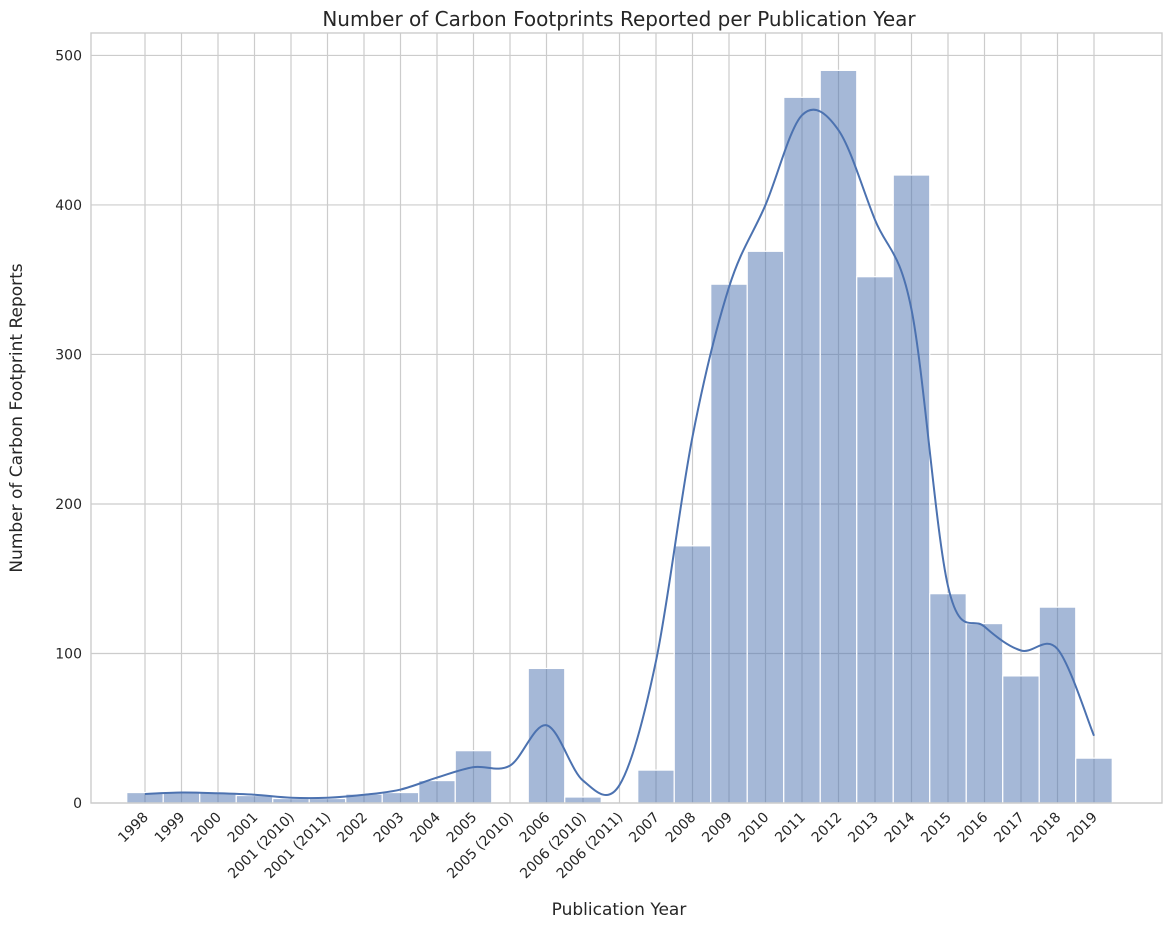 The height and width of the screenshot is (928, 1171). Describe the element at coordinates (583, 800) in the screenshot. I see `bar-2006-2010` at that location.